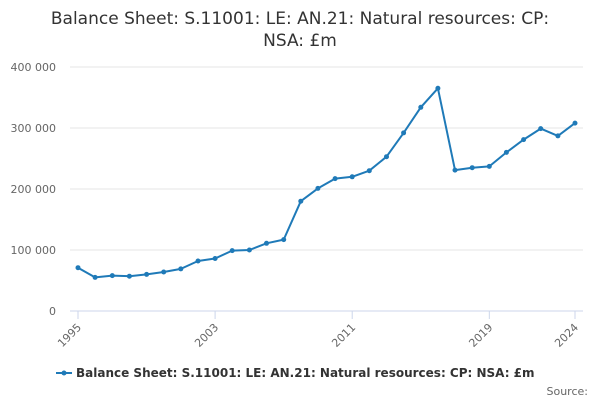 This screenshot has height=400, width=600. What do you see at coordinates (318, 330) in the screenshot?
I see `x-axis: 1995 2003 2011 2019 2024` at bounding box center [318, 330].